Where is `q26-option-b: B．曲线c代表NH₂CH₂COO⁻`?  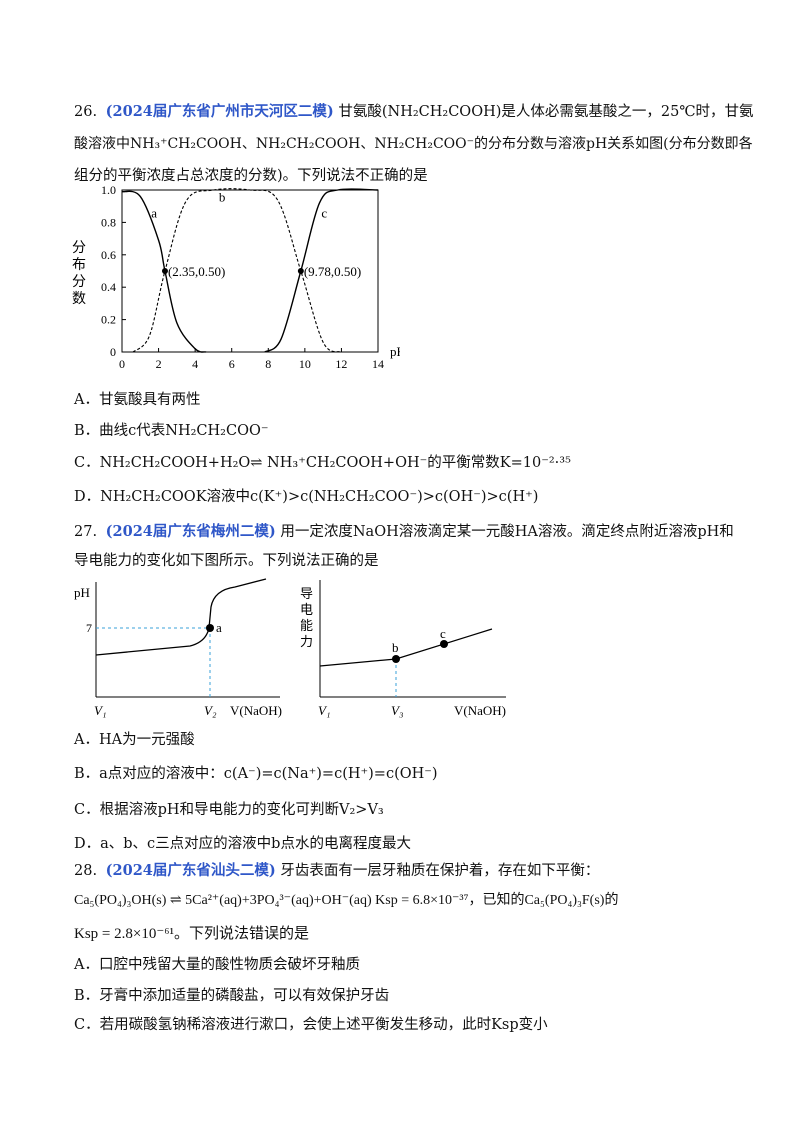
q26-option-b: B．曲线c代表NH₂CH₂COO⁻ is located at coordinates (171, 431).